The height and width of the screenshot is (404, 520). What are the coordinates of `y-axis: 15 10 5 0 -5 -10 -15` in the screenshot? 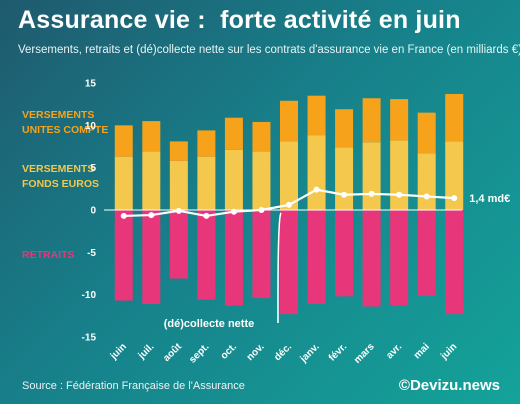 It's located at (89, 211).